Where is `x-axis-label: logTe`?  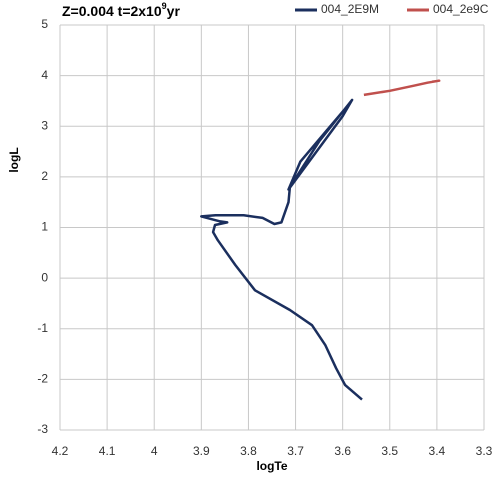 x-axis-label: logTe is located at coordinates (271, 466).